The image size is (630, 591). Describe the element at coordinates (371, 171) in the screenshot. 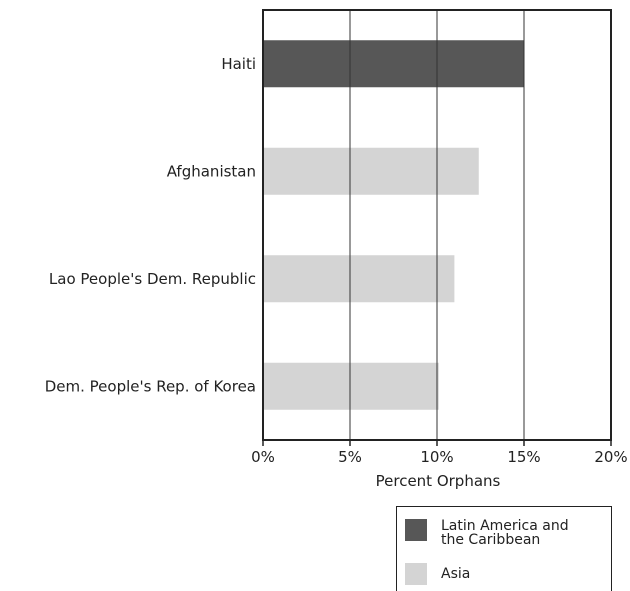

I see `bar-afghanistan` at that location.